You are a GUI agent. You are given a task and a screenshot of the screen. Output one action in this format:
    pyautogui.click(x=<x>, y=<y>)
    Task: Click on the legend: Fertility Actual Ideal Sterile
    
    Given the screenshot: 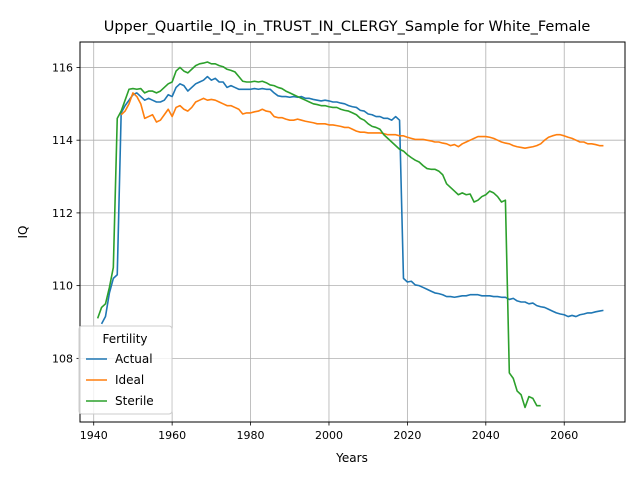 What is the action you would take?
    pyautogui.click(x=125, y=370)
    